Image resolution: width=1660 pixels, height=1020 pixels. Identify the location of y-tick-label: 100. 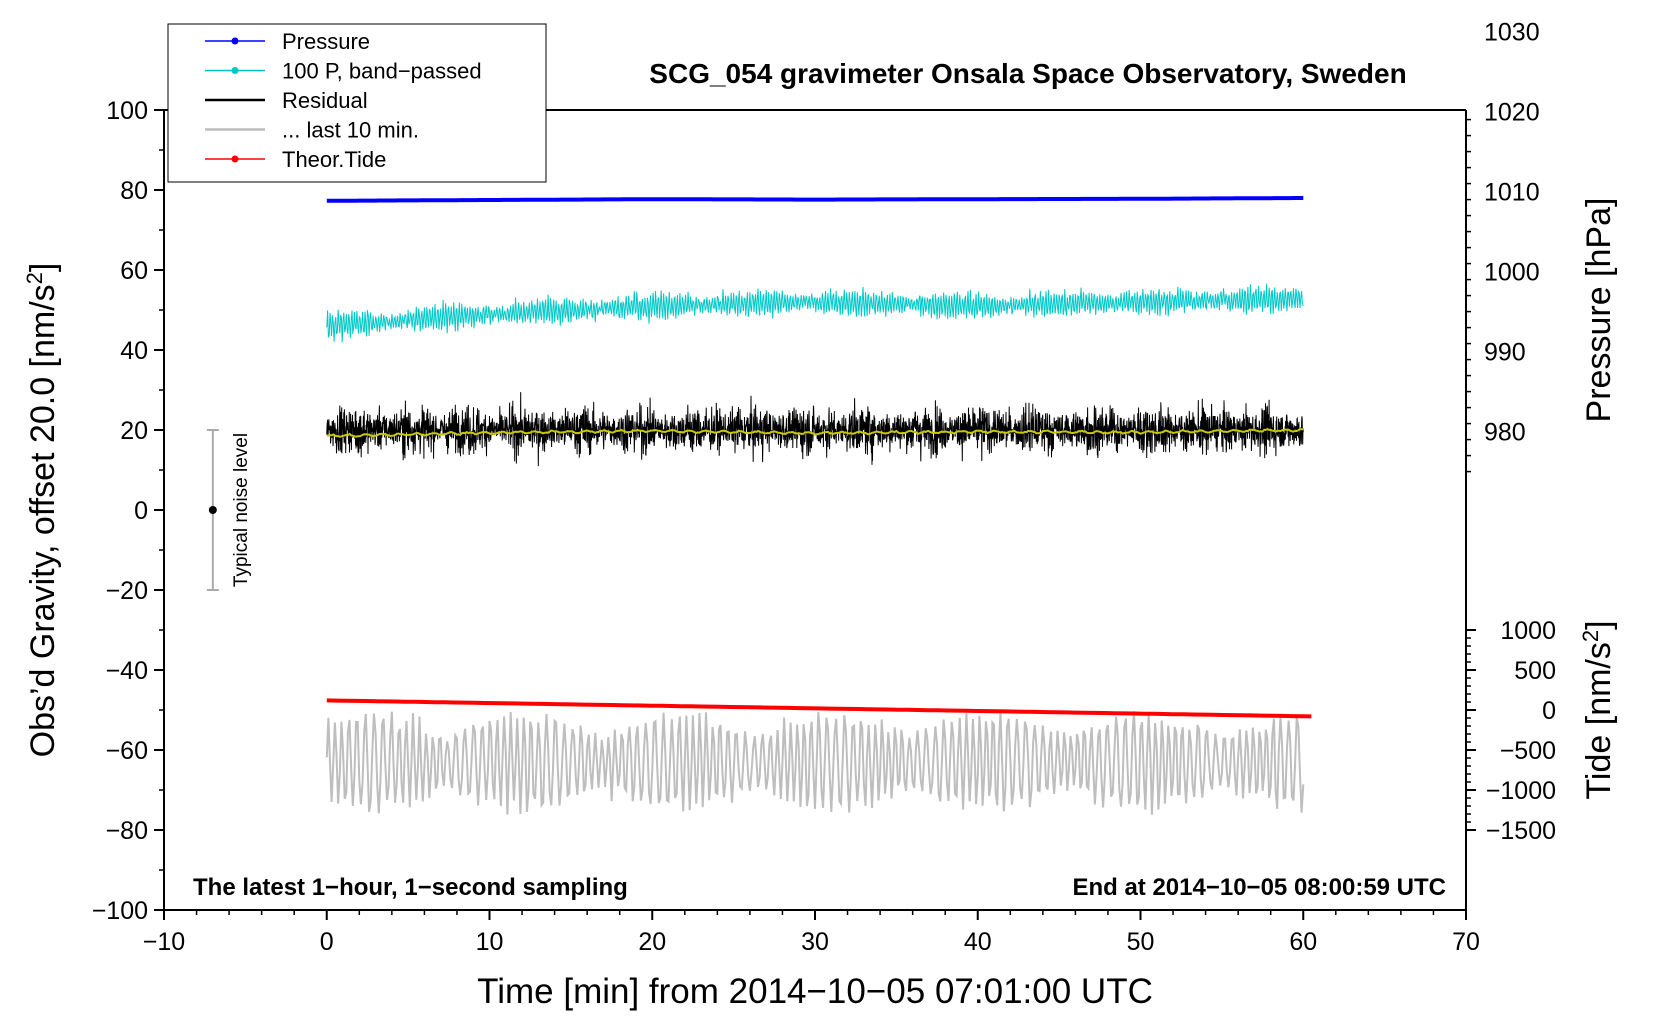
(127, 111).